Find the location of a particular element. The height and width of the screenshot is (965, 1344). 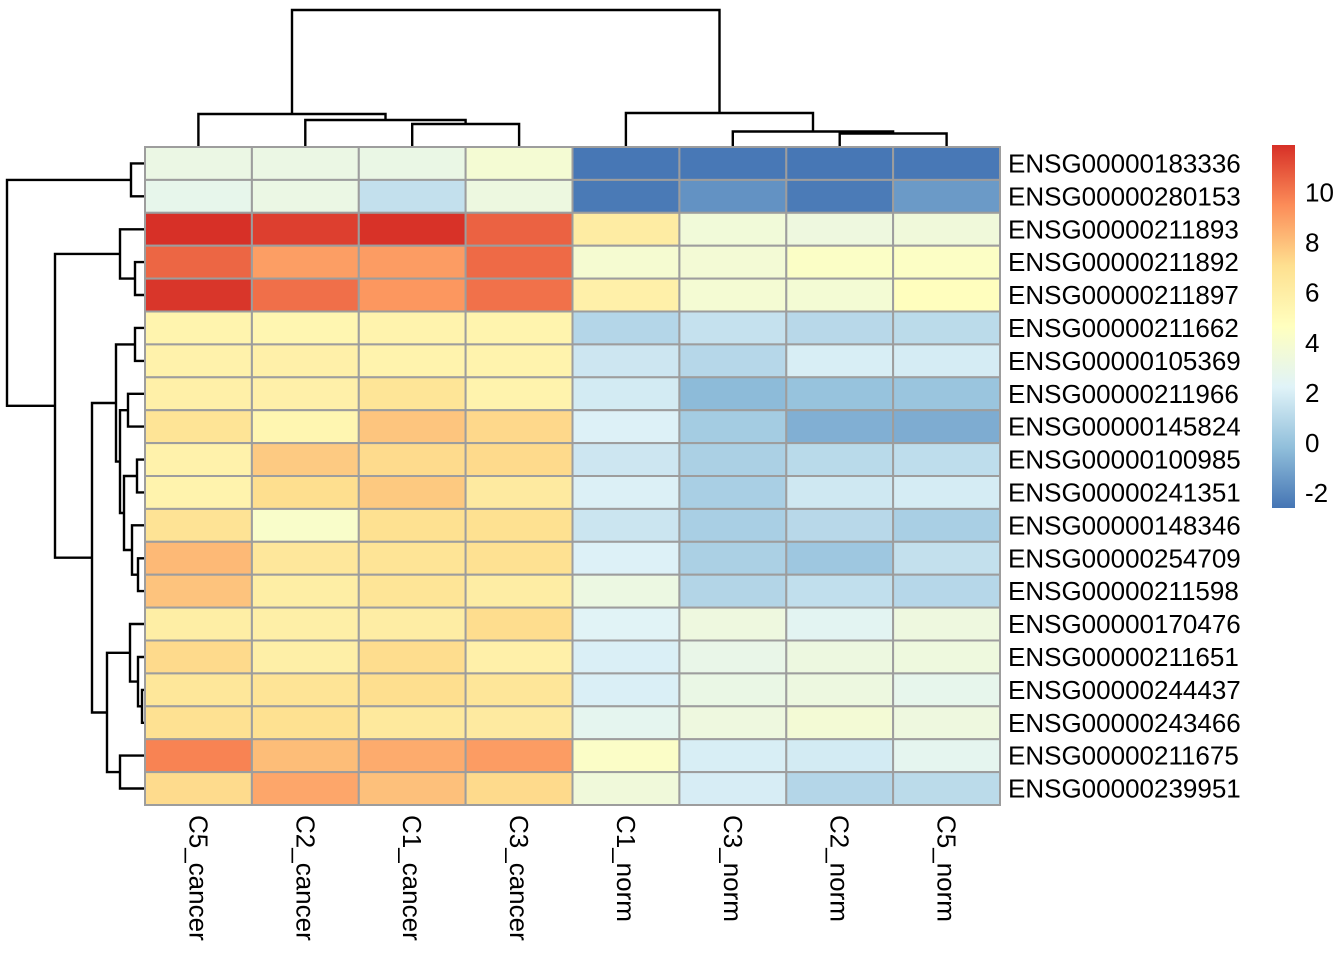

row-label: ENSG00000211598 is located at coordinates (1123, 591).